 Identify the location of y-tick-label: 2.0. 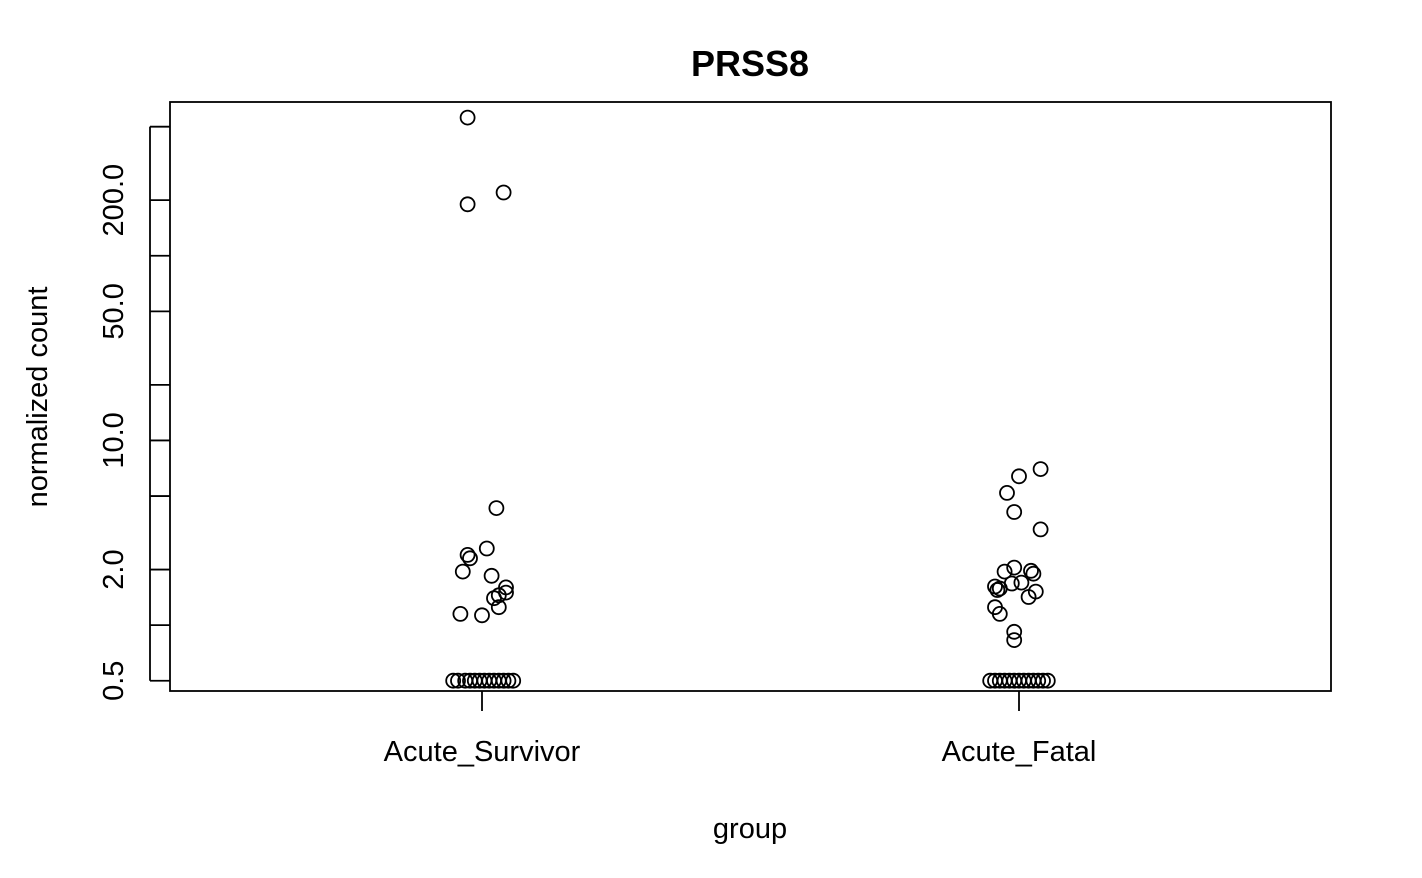
(114, 569).